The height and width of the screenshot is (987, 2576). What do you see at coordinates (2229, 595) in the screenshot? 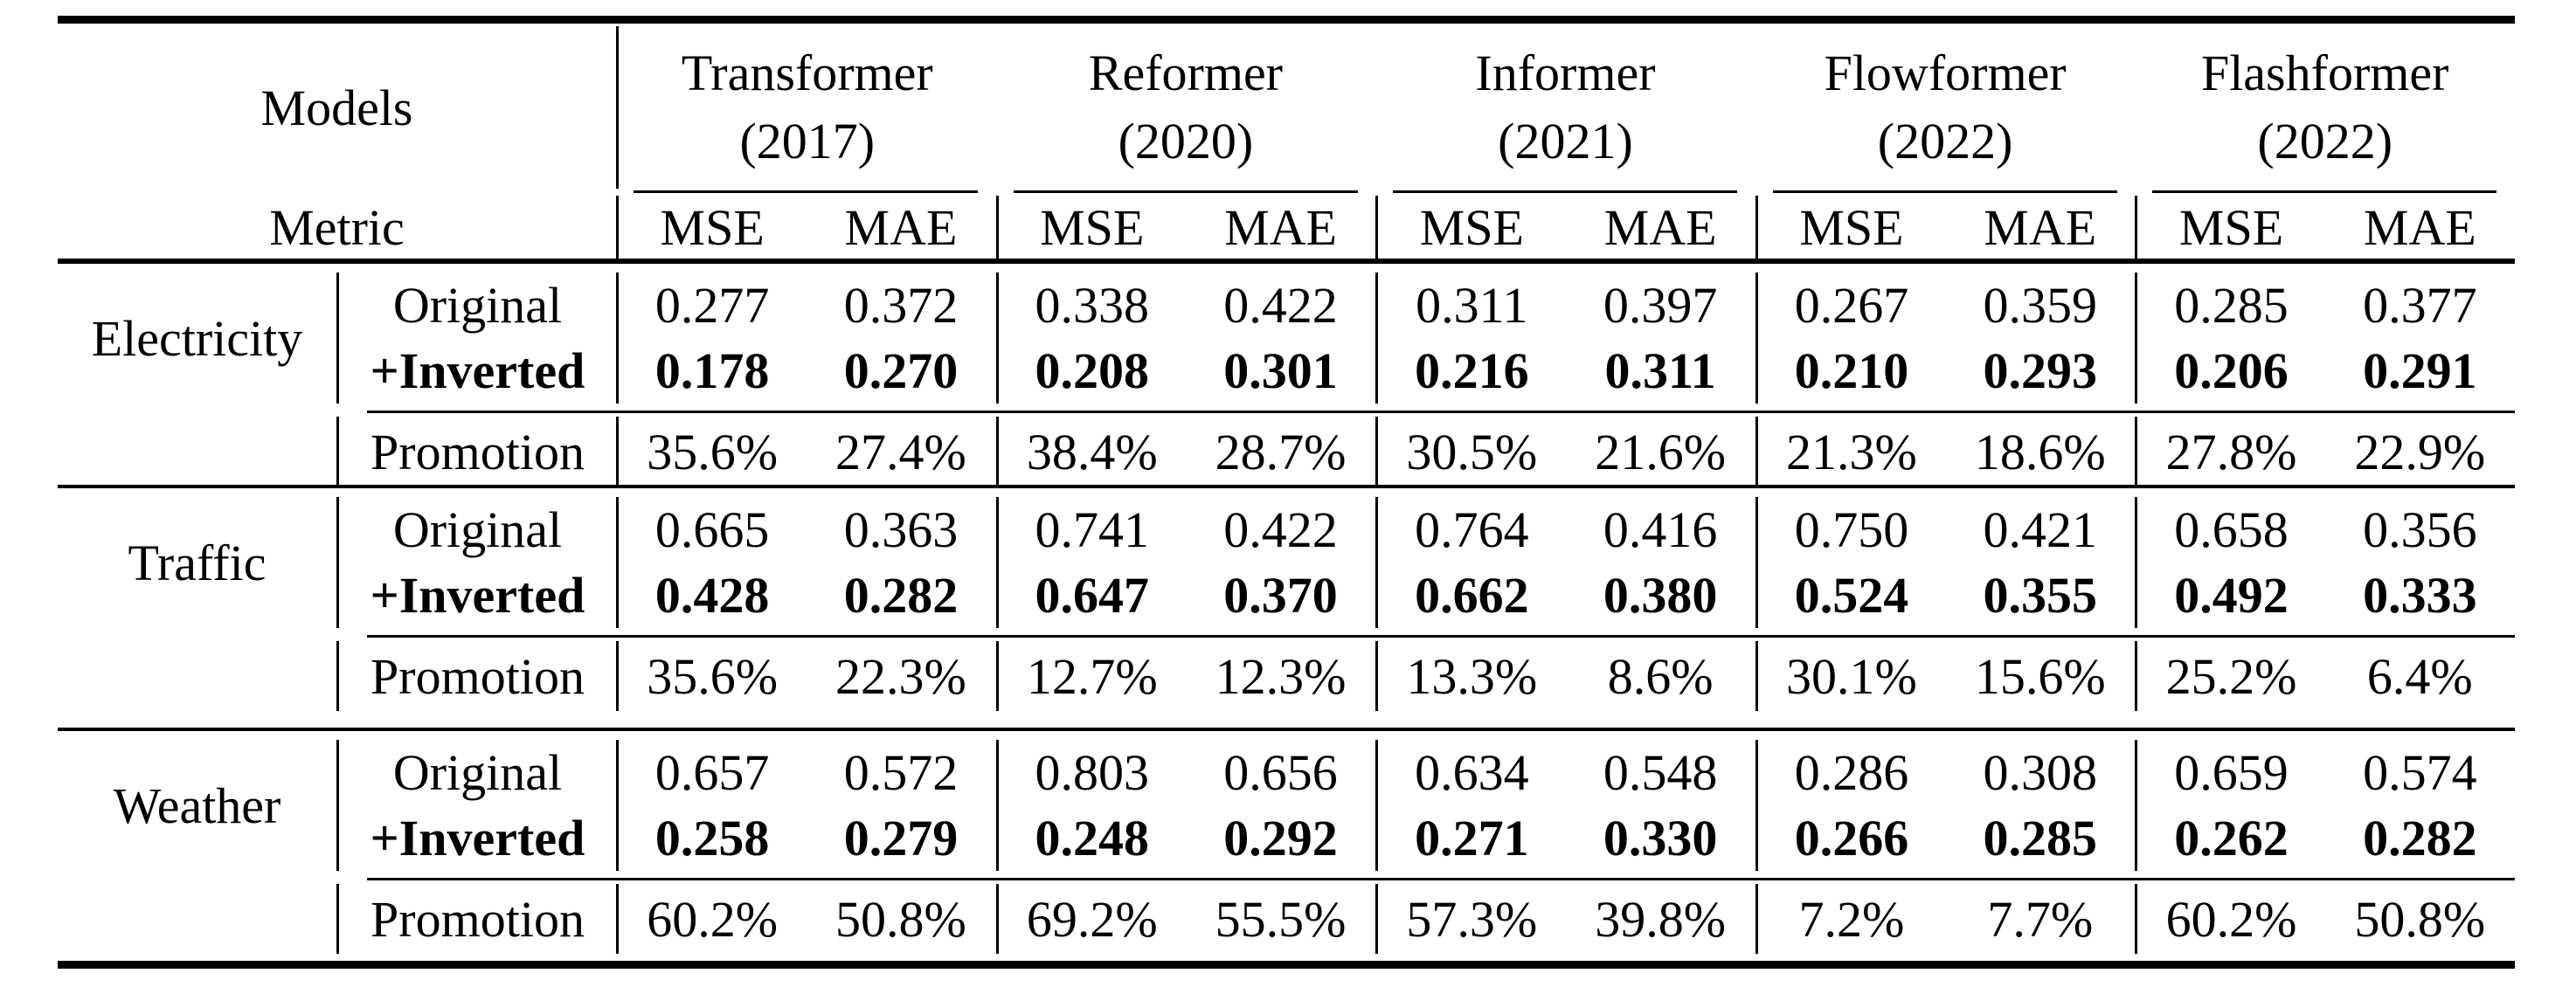
I see `value-cell: 0.492` at bounding box center [2229, 595].